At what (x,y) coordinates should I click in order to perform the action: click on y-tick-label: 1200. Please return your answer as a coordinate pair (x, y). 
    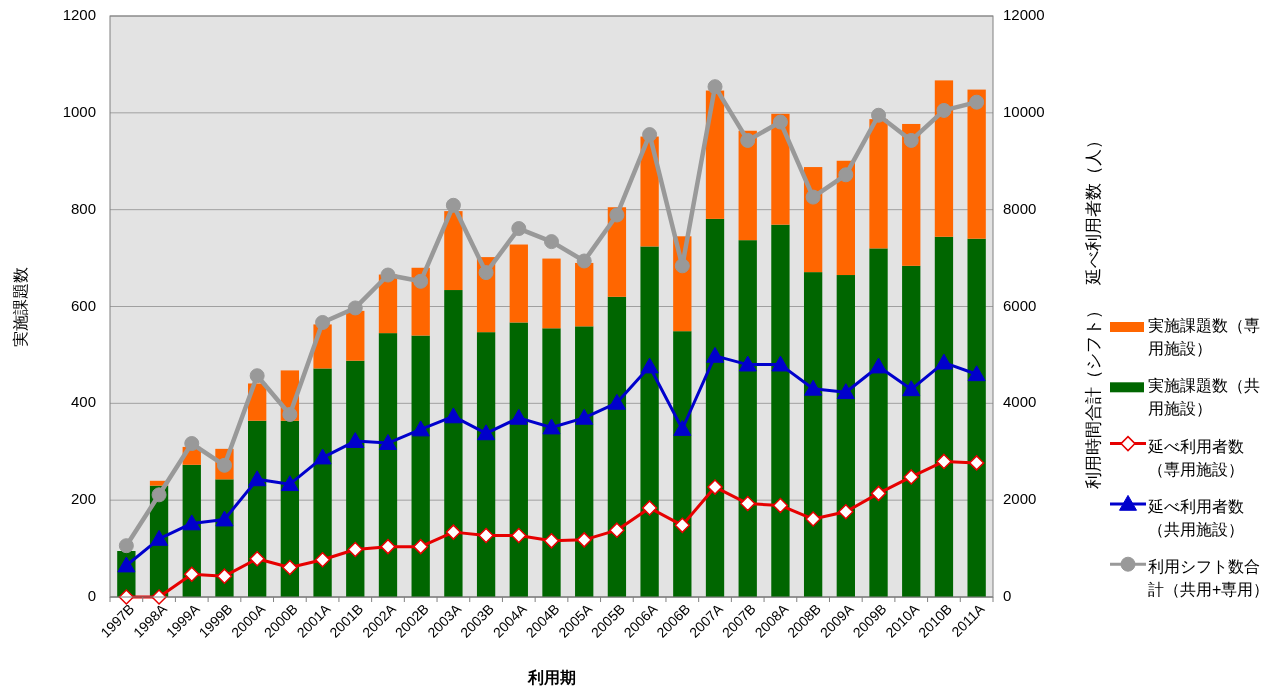
    Looking at the image, I should click on (79, 14).